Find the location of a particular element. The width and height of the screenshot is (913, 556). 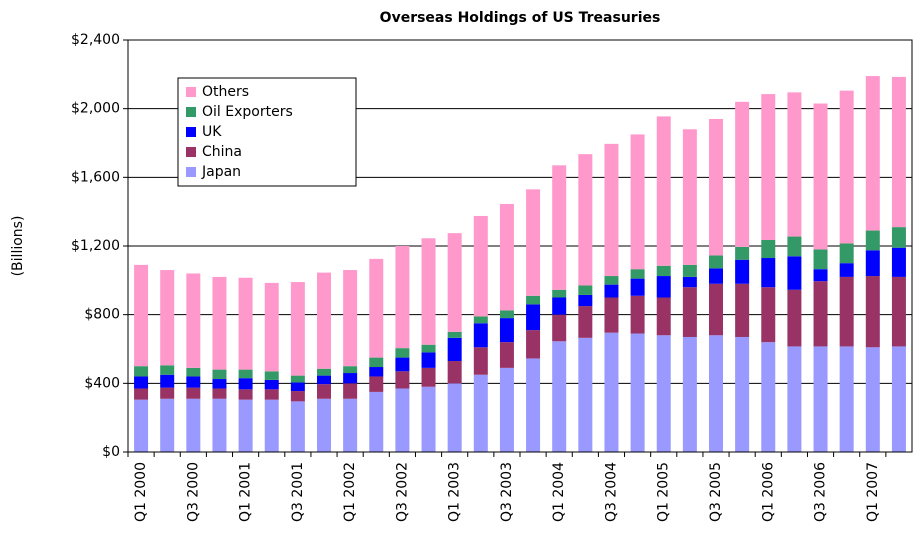

legend-label: Others is located at coordinates (225, 92).